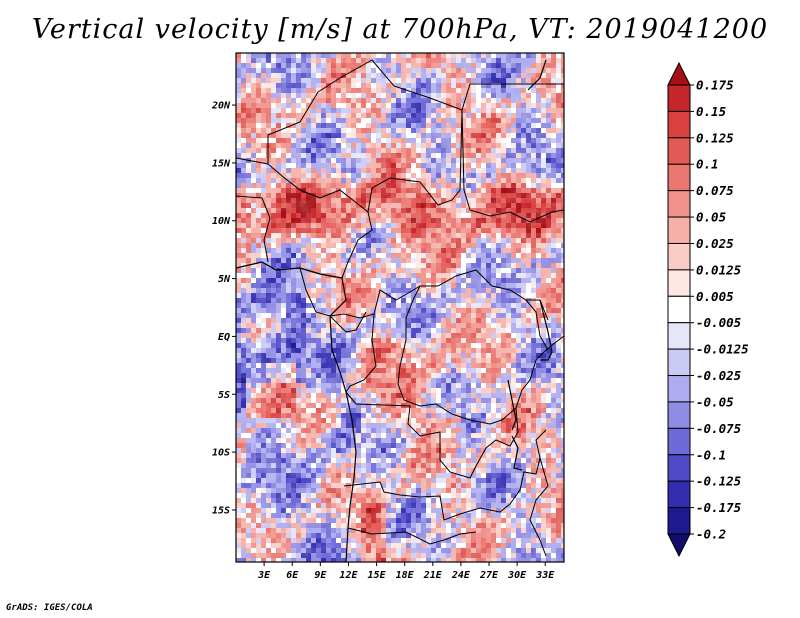 The height and width of the screenshot is (618, 800). What do you see at coordinates (715, 190) in the screenshot?
I see `colorbar-label: 0.075` at bounding box center [715, 190].